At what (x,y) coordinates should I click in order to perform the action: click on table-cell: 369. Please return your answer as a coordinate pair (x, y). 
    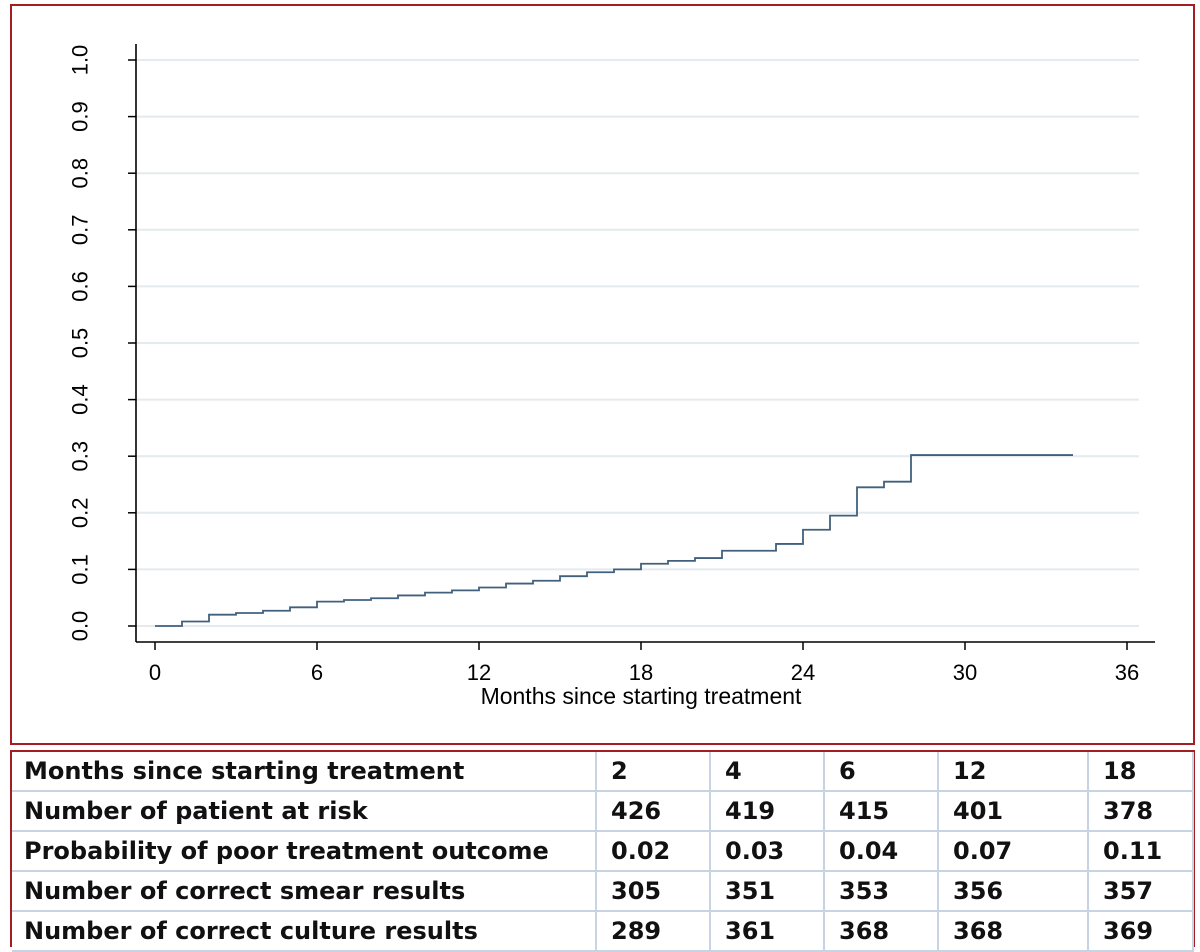
    Looking at the image, I should click on (1140, 931).